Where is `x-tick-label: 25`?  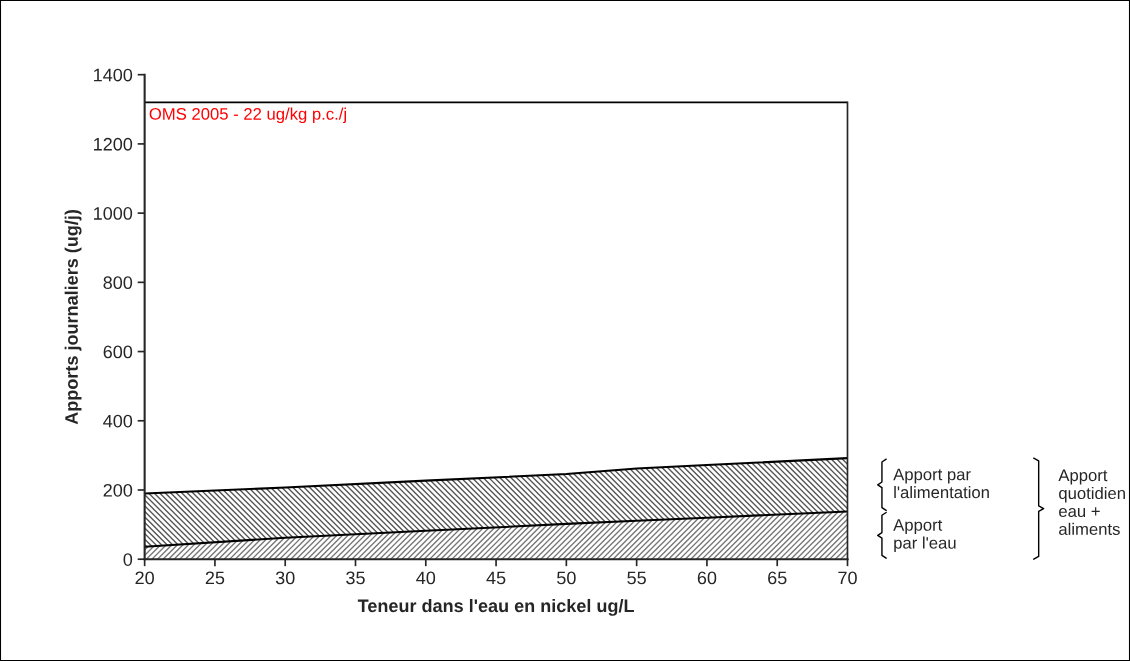 x-tick-label: 25 is located at coordinates (215, 578).